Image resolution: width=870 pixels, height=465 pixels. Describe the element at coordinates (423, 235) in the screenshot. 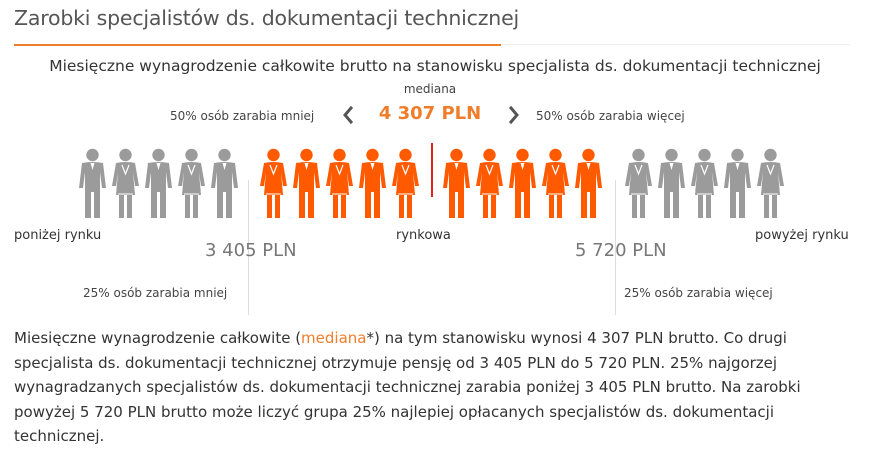

I see `market-label: rynkowa` at that location.